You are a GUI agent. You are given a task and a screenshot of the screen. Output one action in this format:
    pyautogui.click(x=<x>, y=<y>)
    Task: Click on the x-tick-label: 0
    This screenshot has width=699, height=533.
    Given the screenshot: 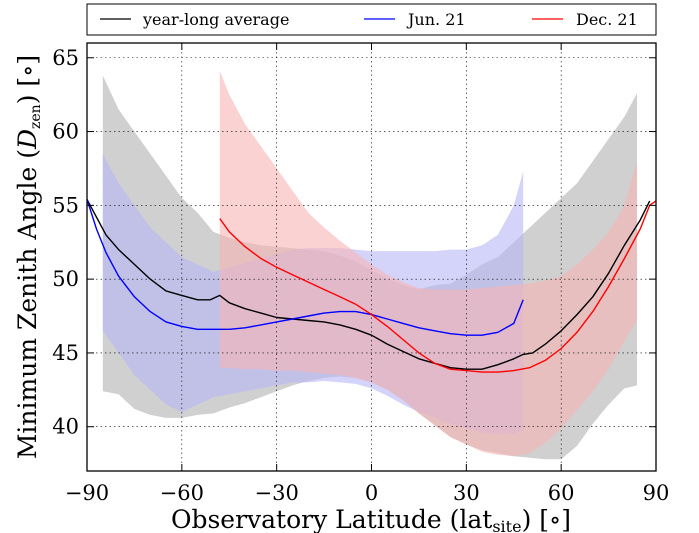 What is the action you would take?
    pyautogui.click(x=371, y=493)
    